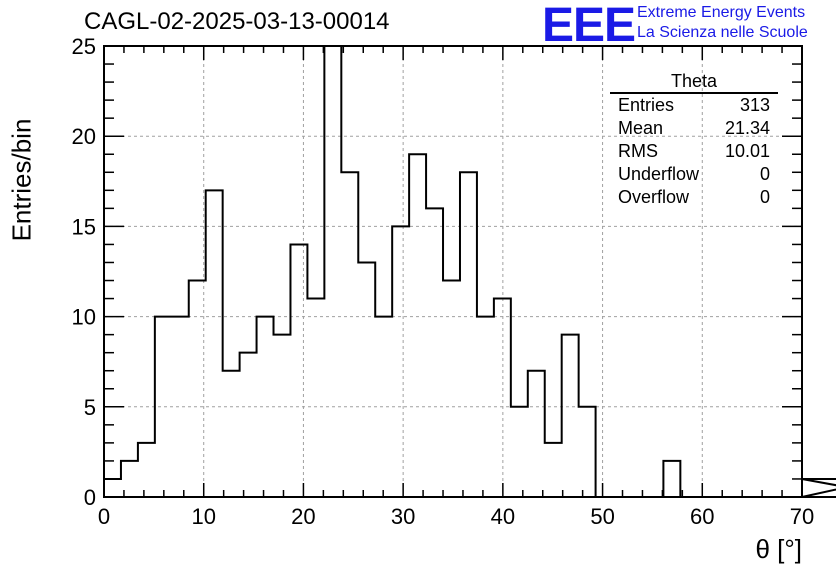 This screenshot has height=572, width=836. What do you see at coordinates (84, 46) in the screenshot?
I see `y-tick-label: 25` at bounding box center [84, 46].